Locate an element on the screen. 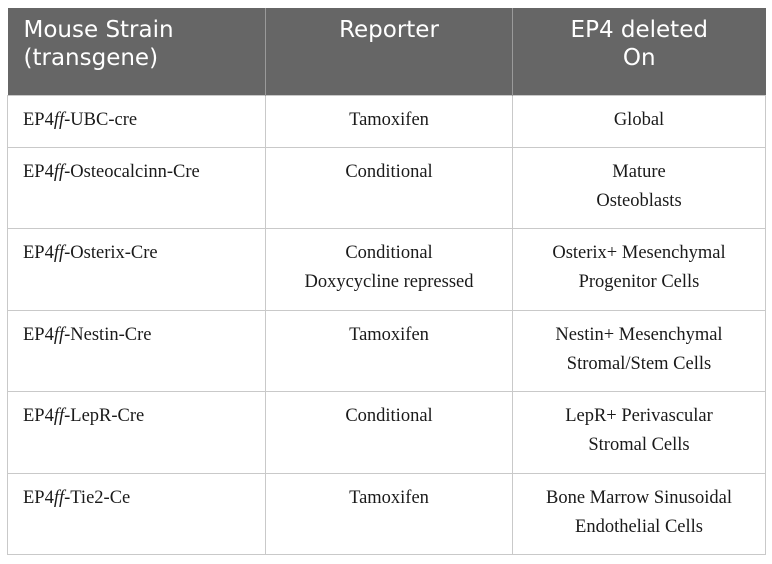 The image size is (772, 564). cell-line: Doxycycline repressed is located at coordinates (389, 282).